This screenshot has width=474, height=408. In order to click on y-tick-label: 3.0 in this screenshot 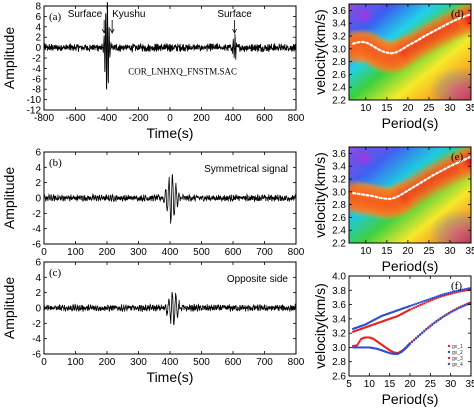, I will do `click(339, 192)`.